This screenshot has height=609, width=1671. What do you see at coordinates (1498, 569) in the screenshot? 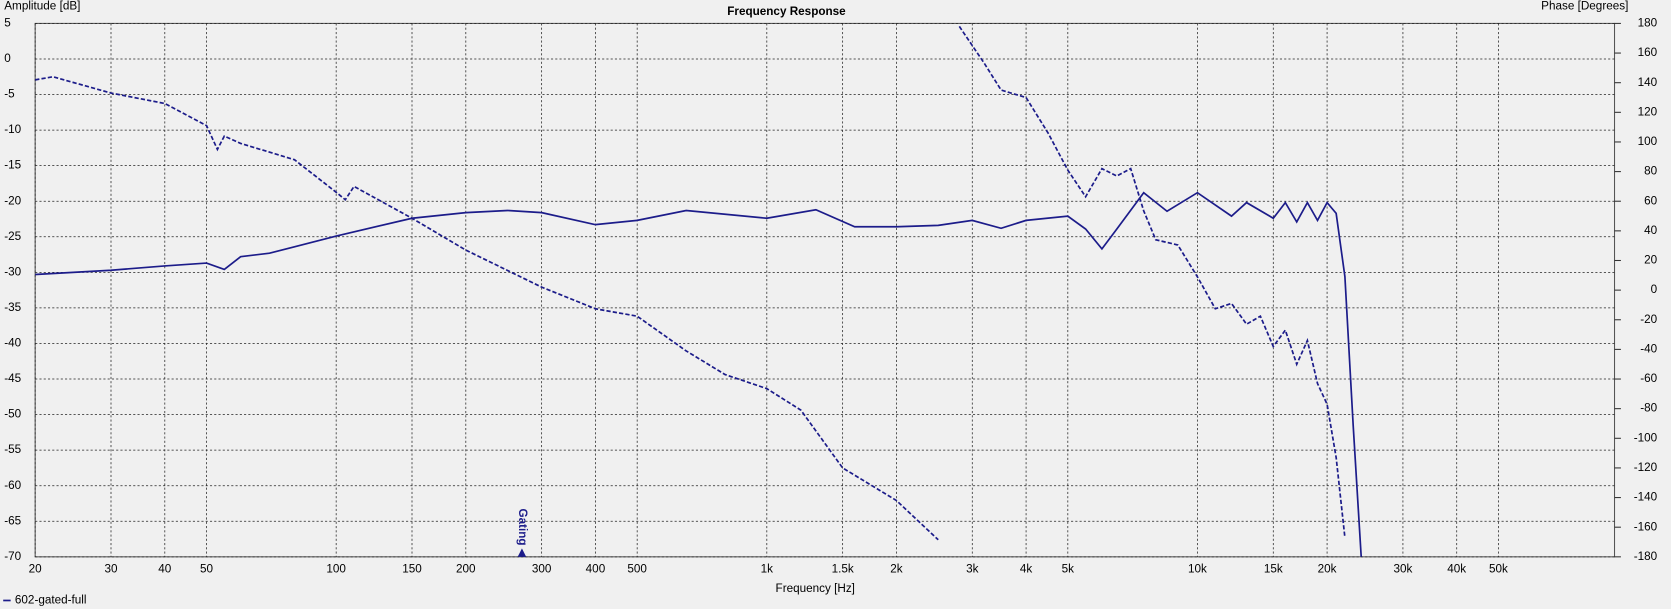
I see `x-tick-label: 50k` at bounding box center [1498, 569].